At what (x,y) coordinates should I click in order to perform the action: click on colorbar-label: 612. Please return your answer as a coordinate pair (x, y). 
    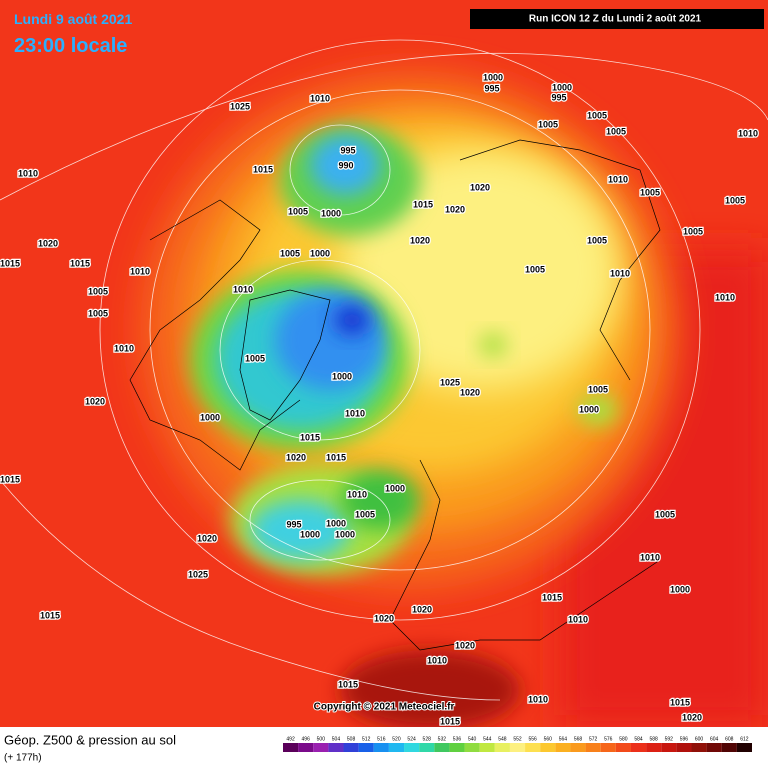
    Looking at the image, I should click on (744, 739).